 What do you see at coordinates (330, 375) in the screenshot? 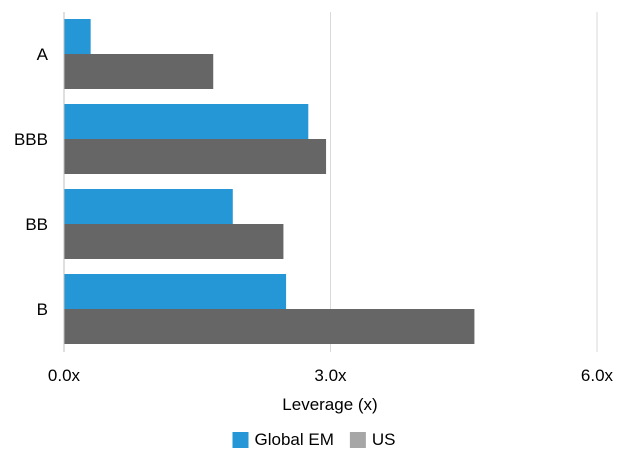
I see `x-tick-label-1: 3.0x` at bounding box center [330, 375].